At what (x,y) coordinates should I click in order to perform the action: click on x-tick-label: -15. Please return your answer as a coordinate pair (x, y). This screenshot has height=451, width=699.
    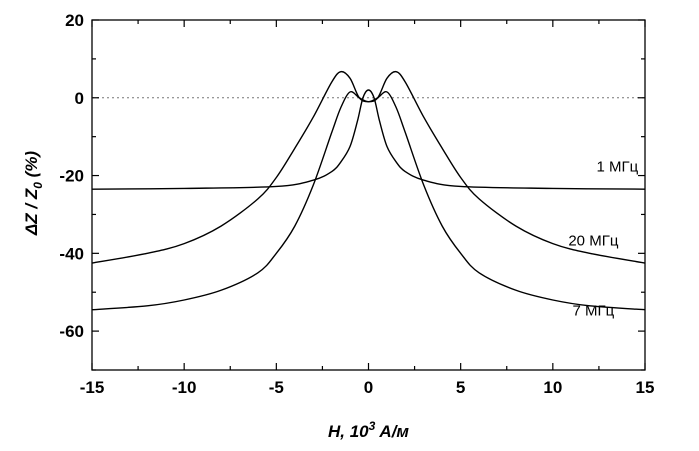
    Looking at the image, I should click on (92, 387).